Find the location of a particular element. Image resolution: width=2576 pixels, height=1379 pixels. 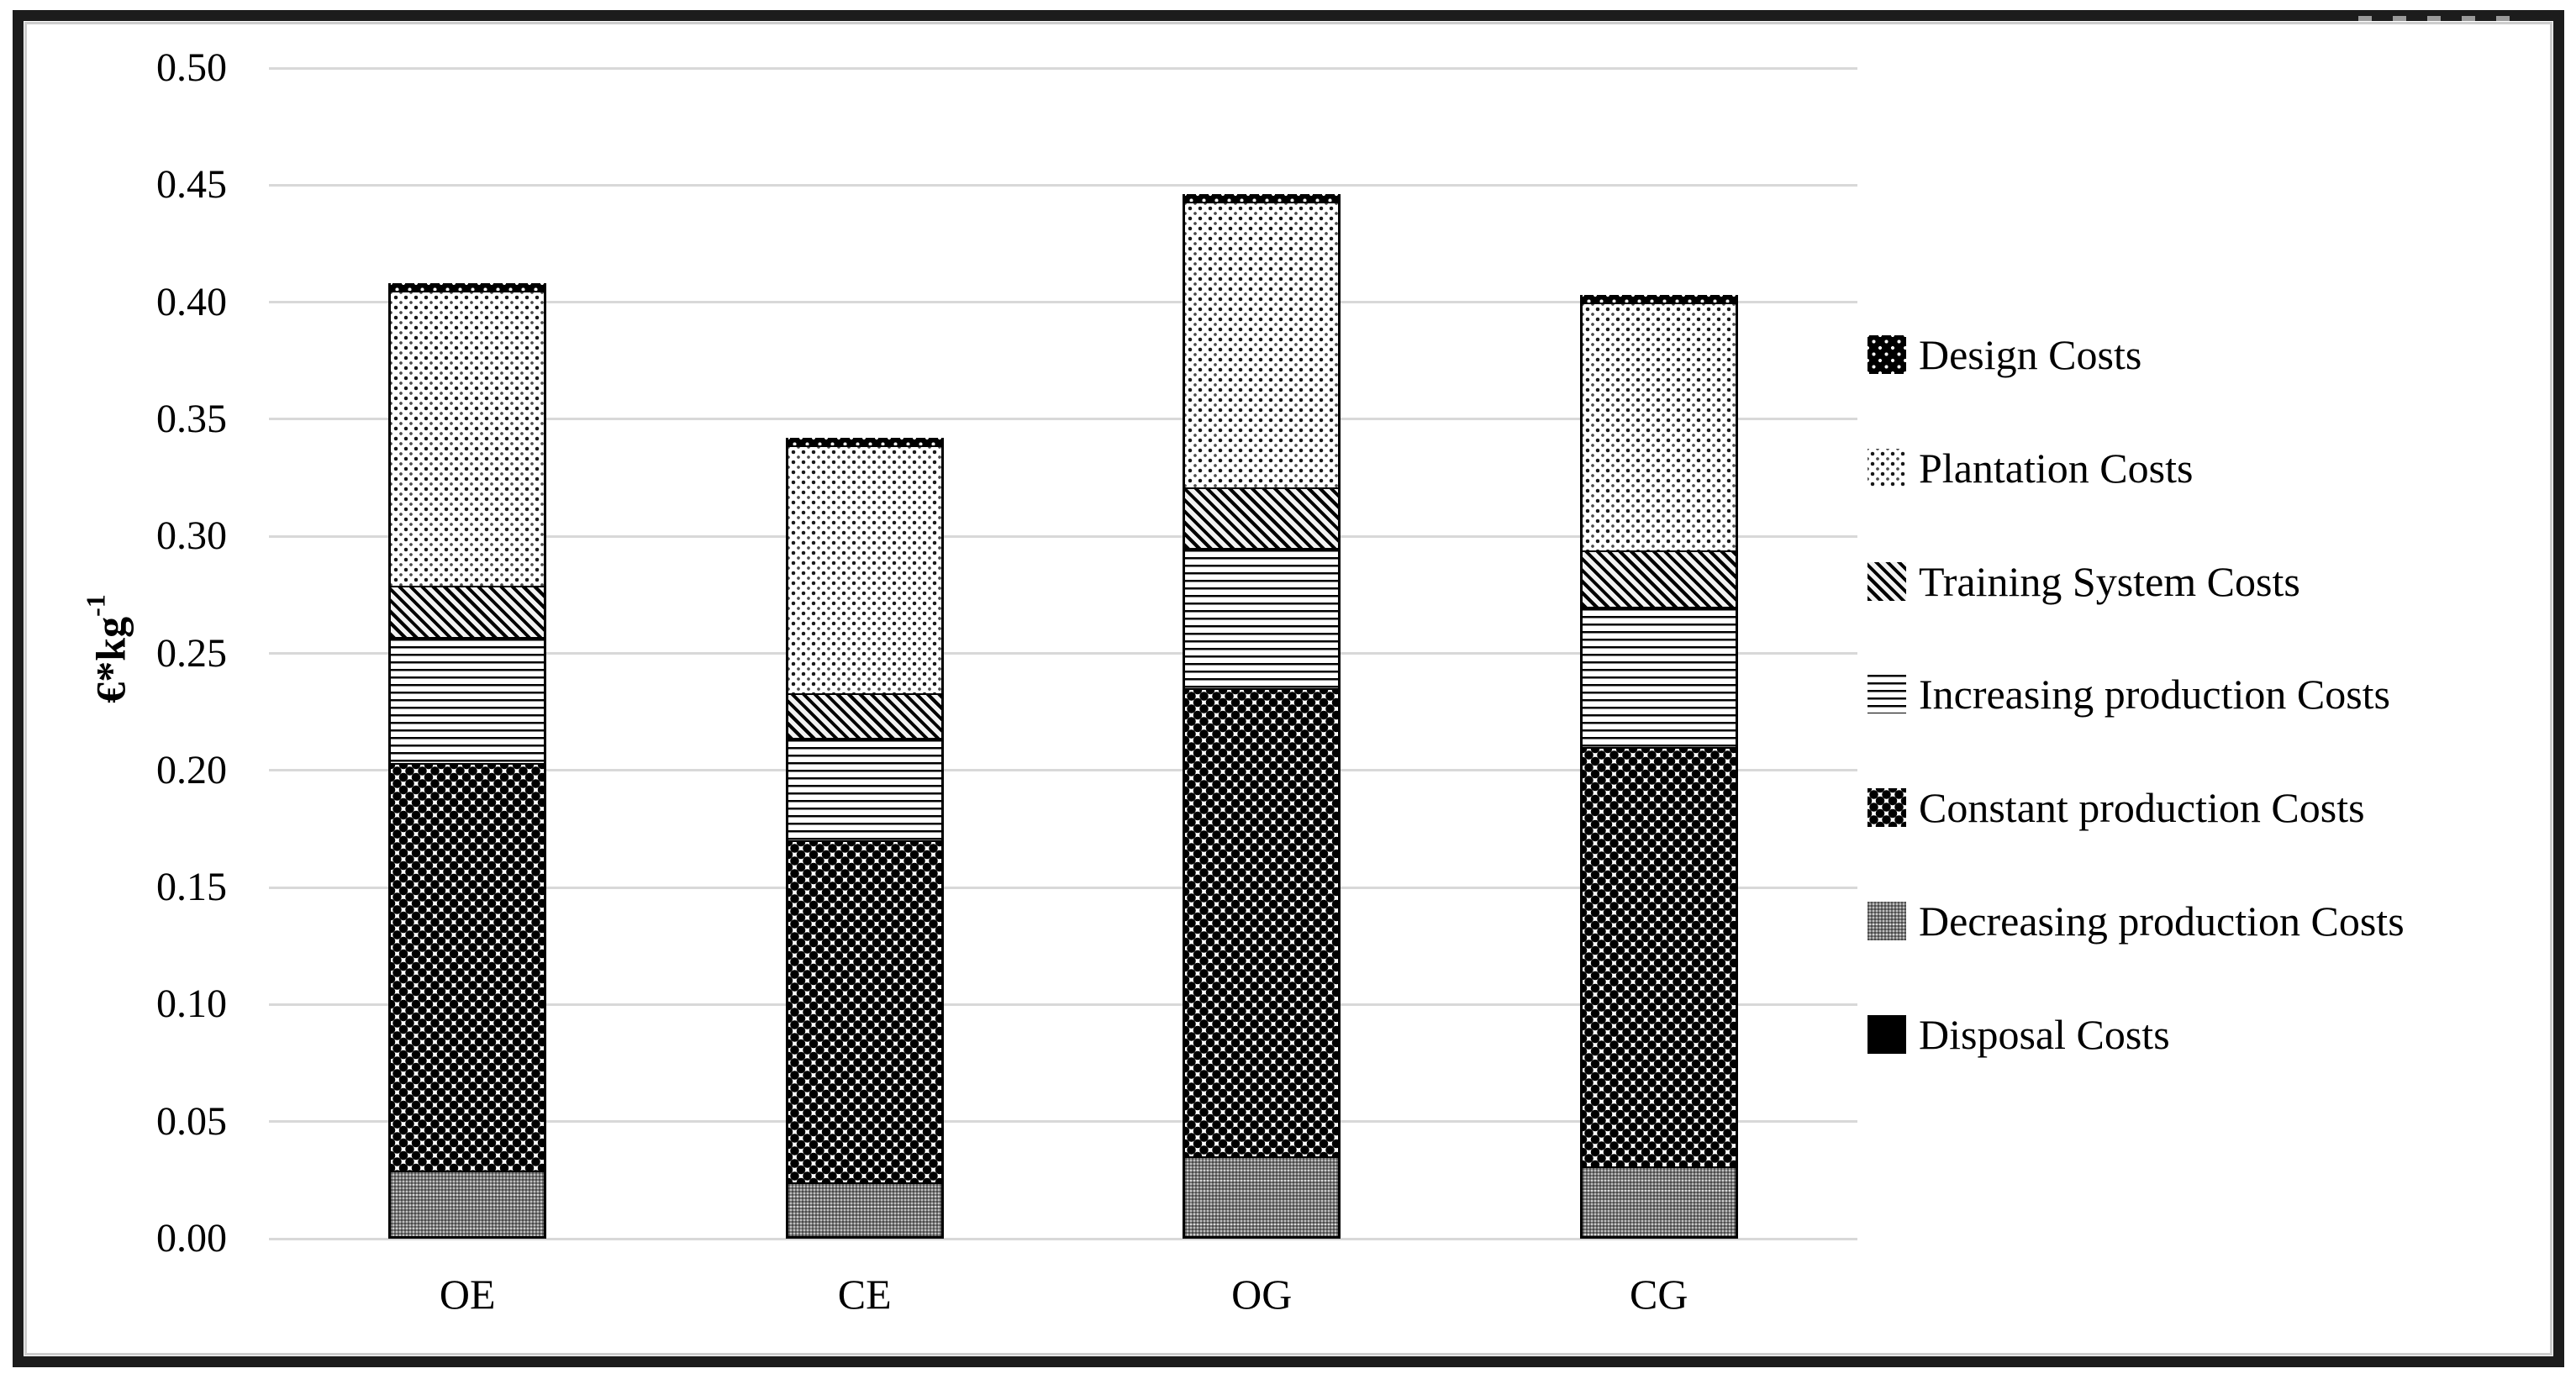

y-tick-label: 0.35 is located at coordinates (191, 419).